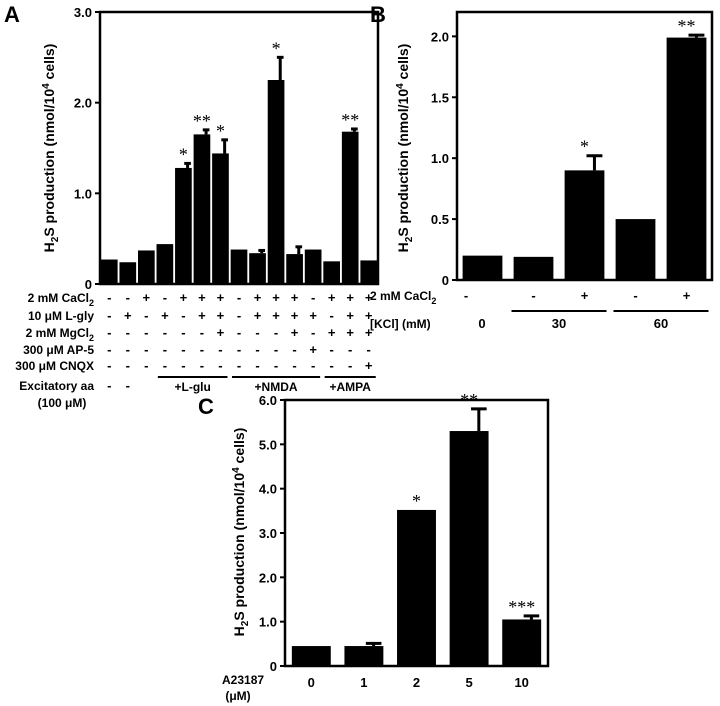 The width and height of the screenshot is (720, 706). What do you see at coordinates (311, 682) in the screenshot?
I see `x-tick-label: 0` at bounding box center [311, 682].